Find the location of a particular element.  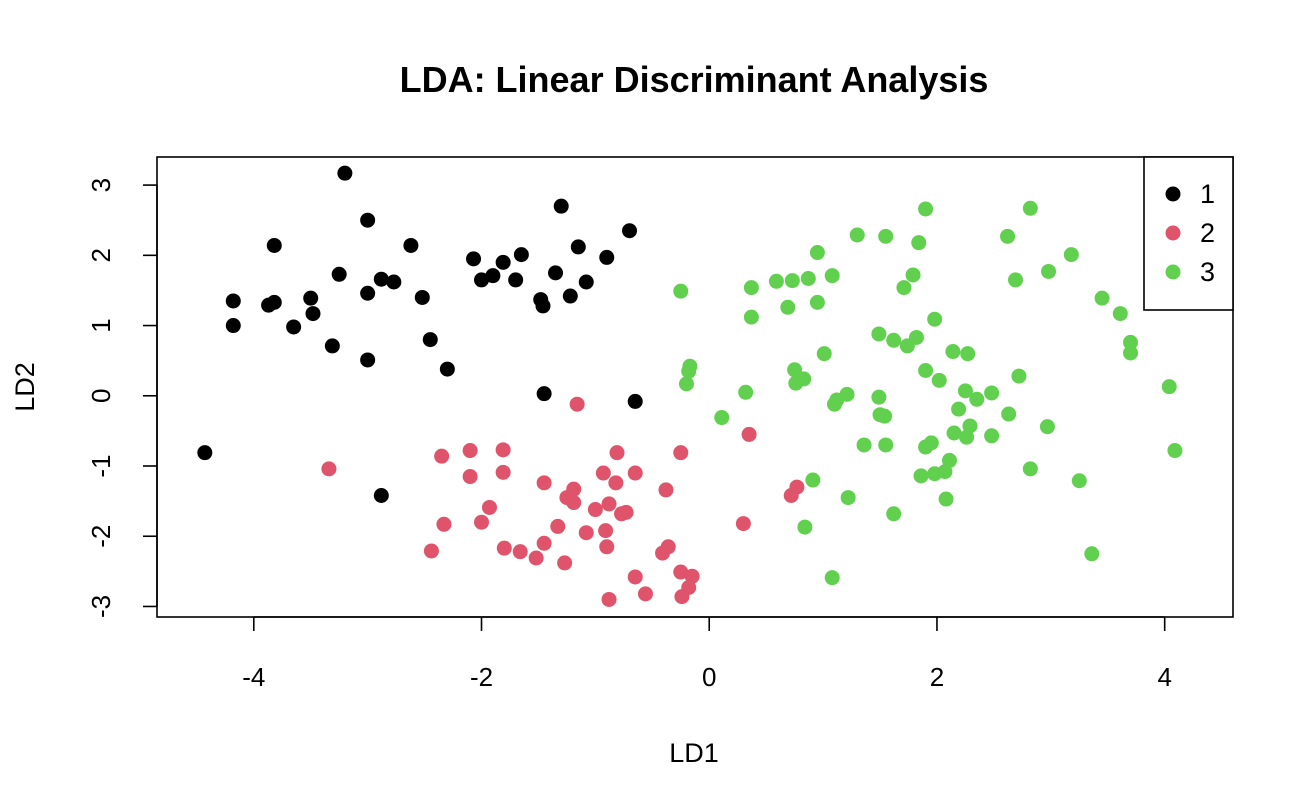

y-tick-label: 1 is located at coordinates (101, 325).